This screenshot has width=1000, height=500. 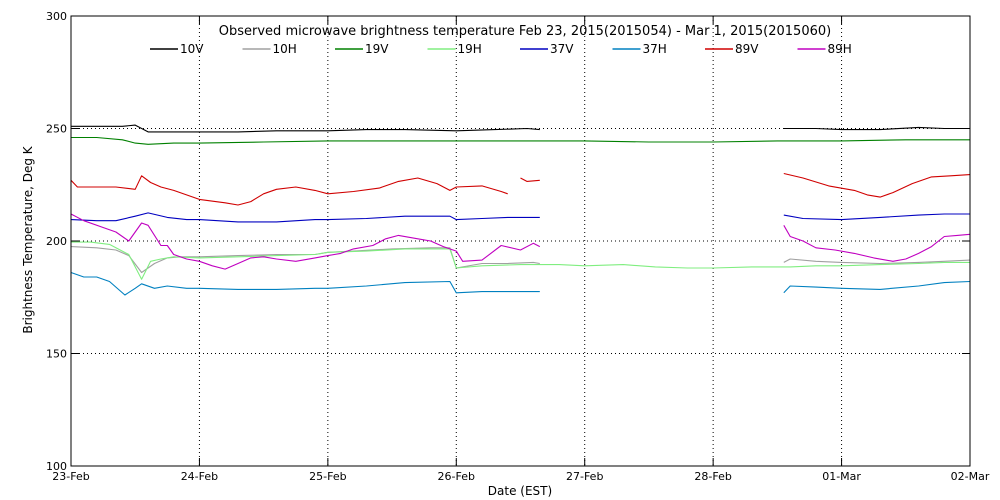 What do you see at coordinates (562, 49) in the screenshot?
I see `legend-label: 37V` at bounding box center [562, 49].